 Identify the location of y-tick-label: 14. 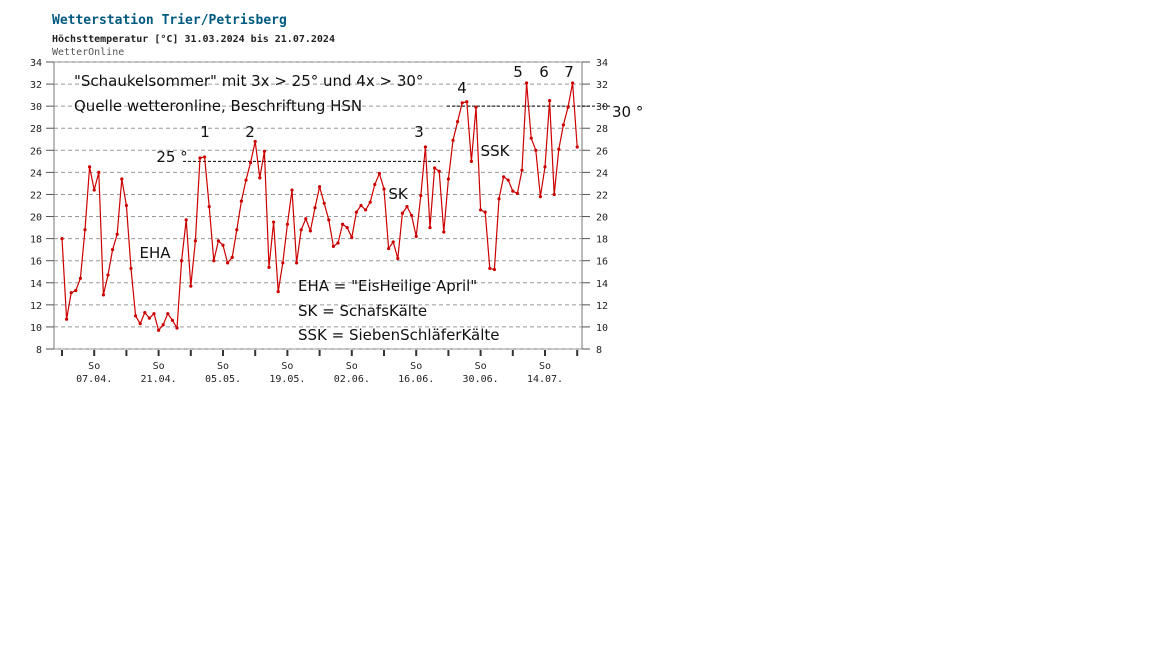
(36, 284).